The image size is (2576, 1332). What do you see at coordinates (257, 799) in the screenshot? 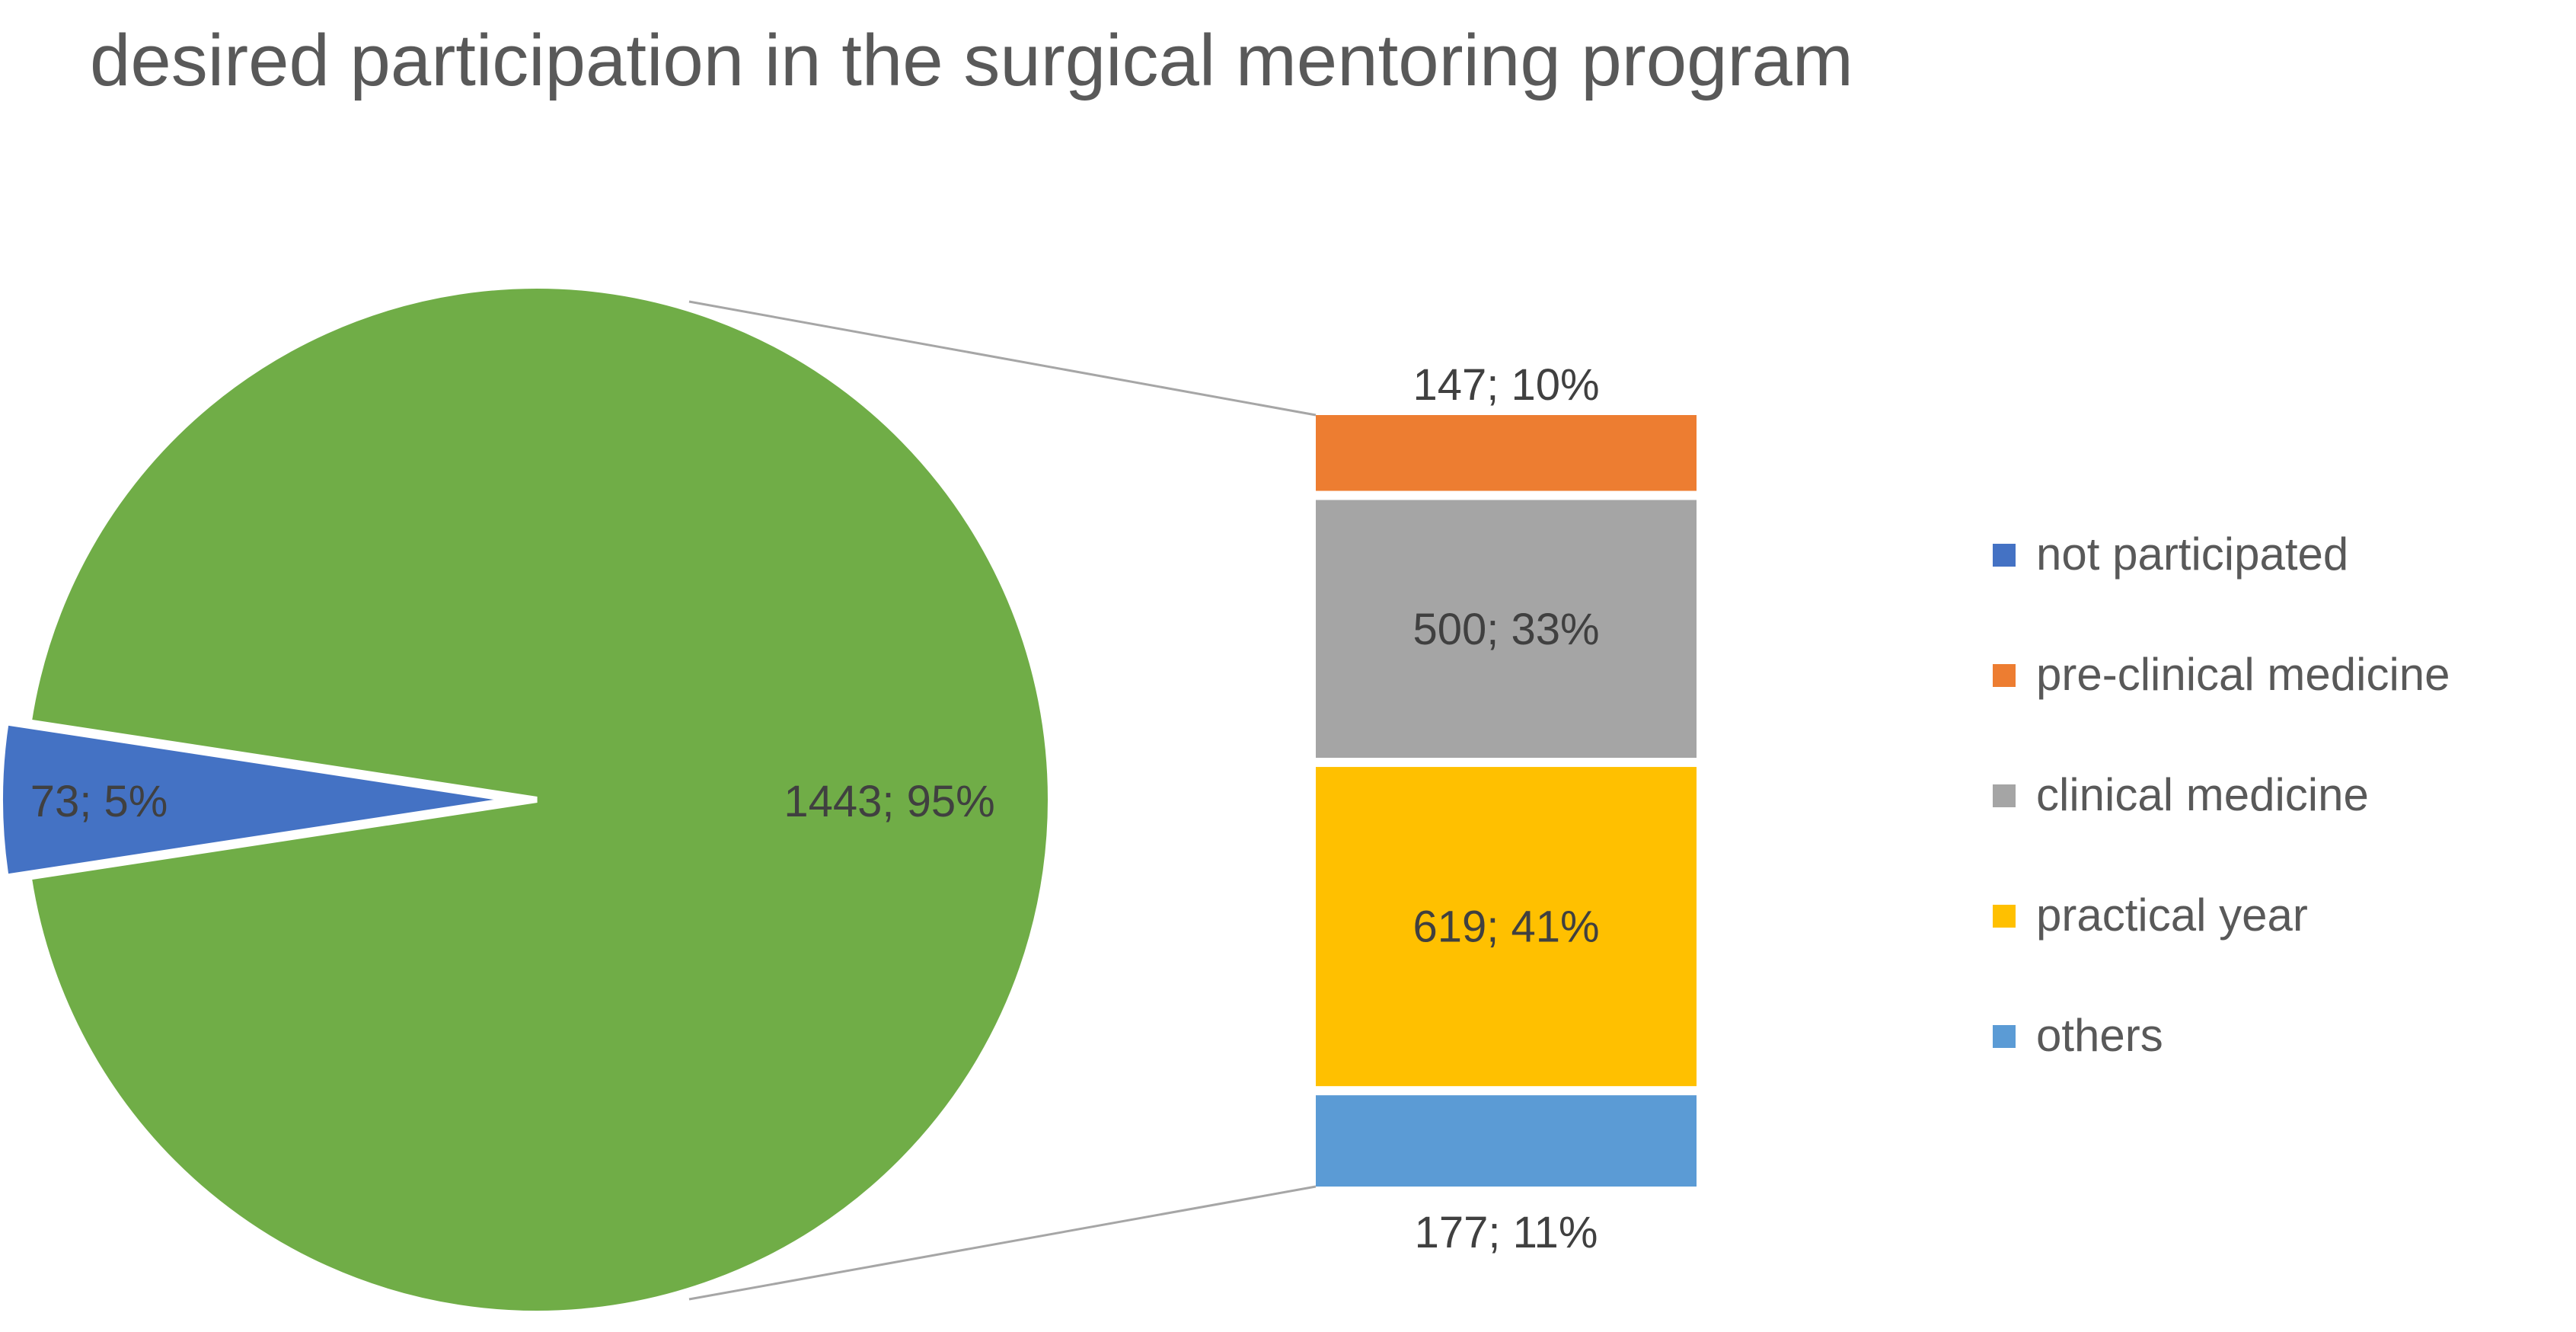
I see `pie-slice-not-participated` at bounding box center [257, 799].